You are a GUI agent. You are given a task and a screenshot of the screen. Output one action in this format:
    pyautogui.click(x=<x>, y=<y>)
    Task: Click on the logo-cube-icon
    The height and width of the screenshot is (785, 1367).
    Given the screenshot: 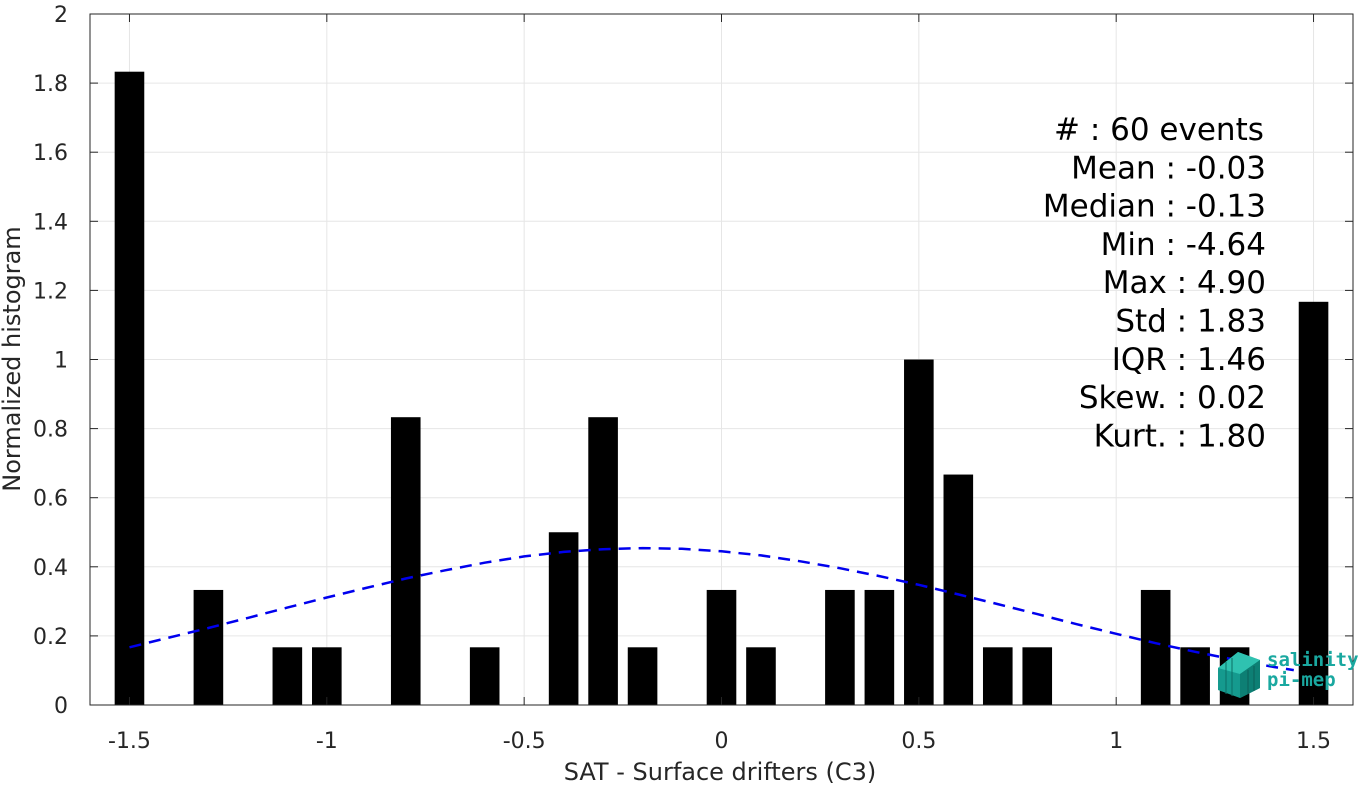 What is the action you would take?
    pyautogui.click(x=1239, y=675)
    